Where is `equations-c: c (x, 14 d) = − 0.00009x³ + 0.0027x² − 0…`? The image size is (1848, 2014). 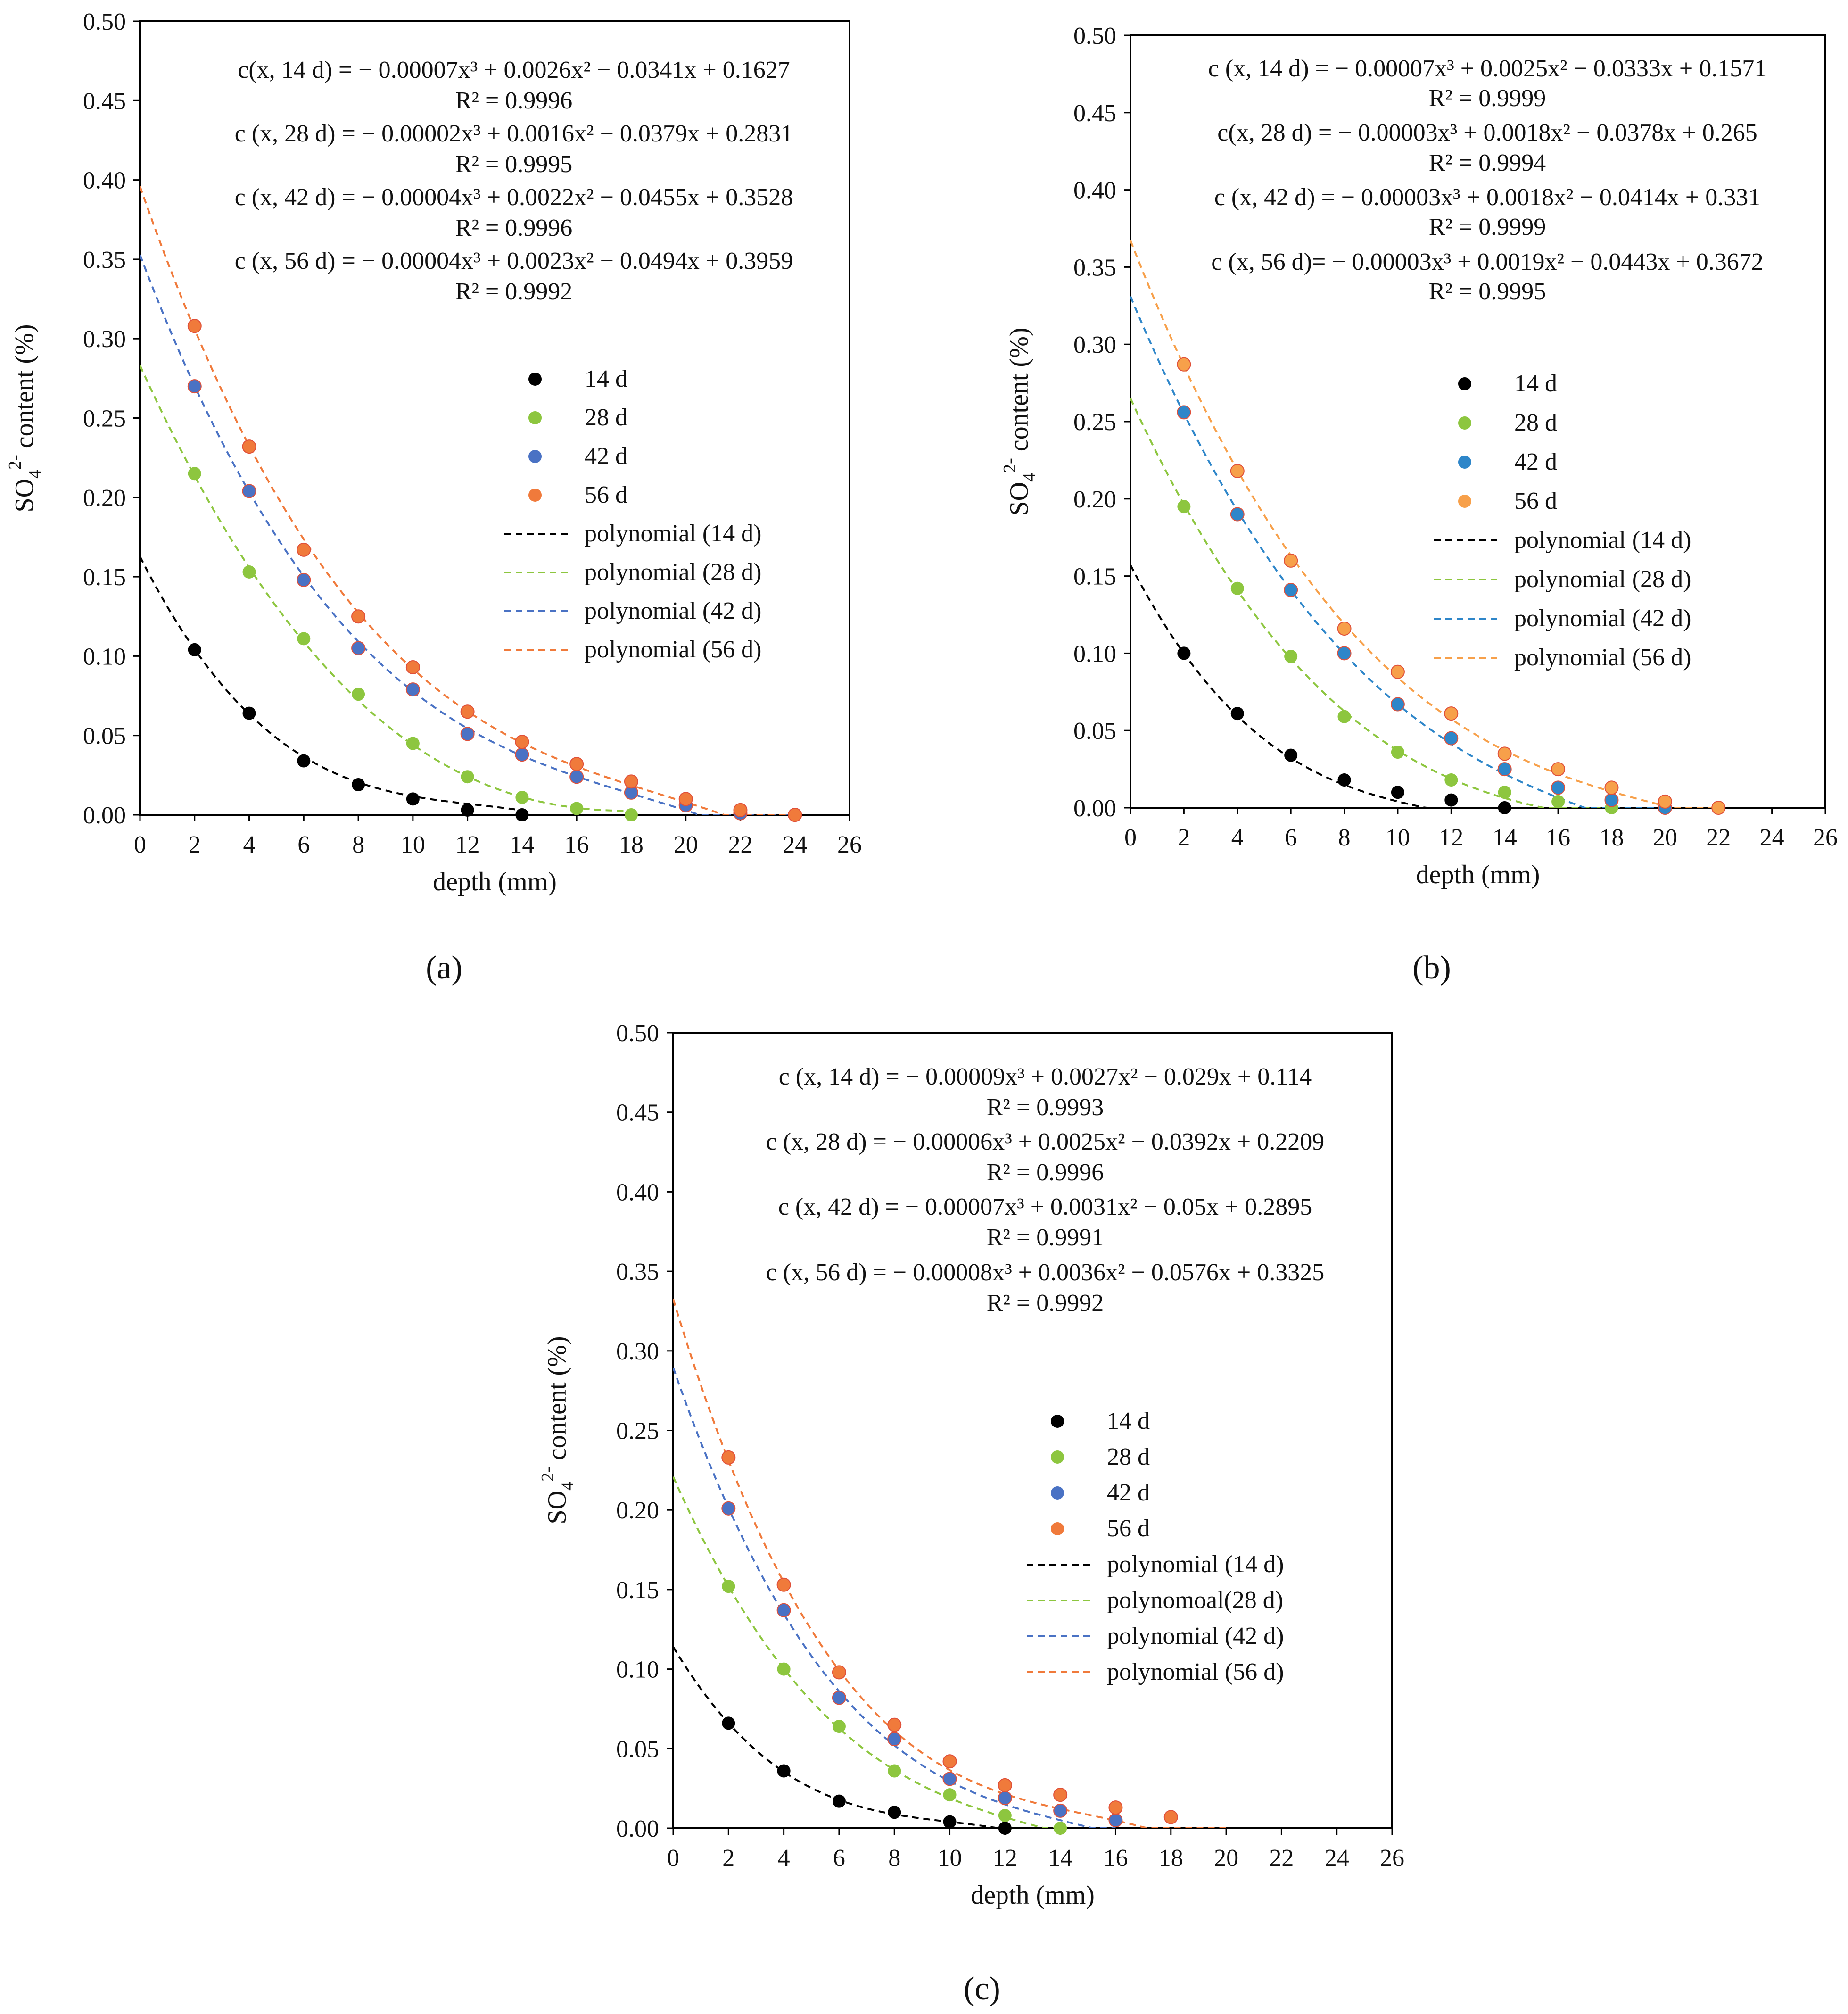
equations-c: c (x, 14 d) = − 0.00009x³ + 0.0027x² − 0… is located at coordinates (1045, 1190).